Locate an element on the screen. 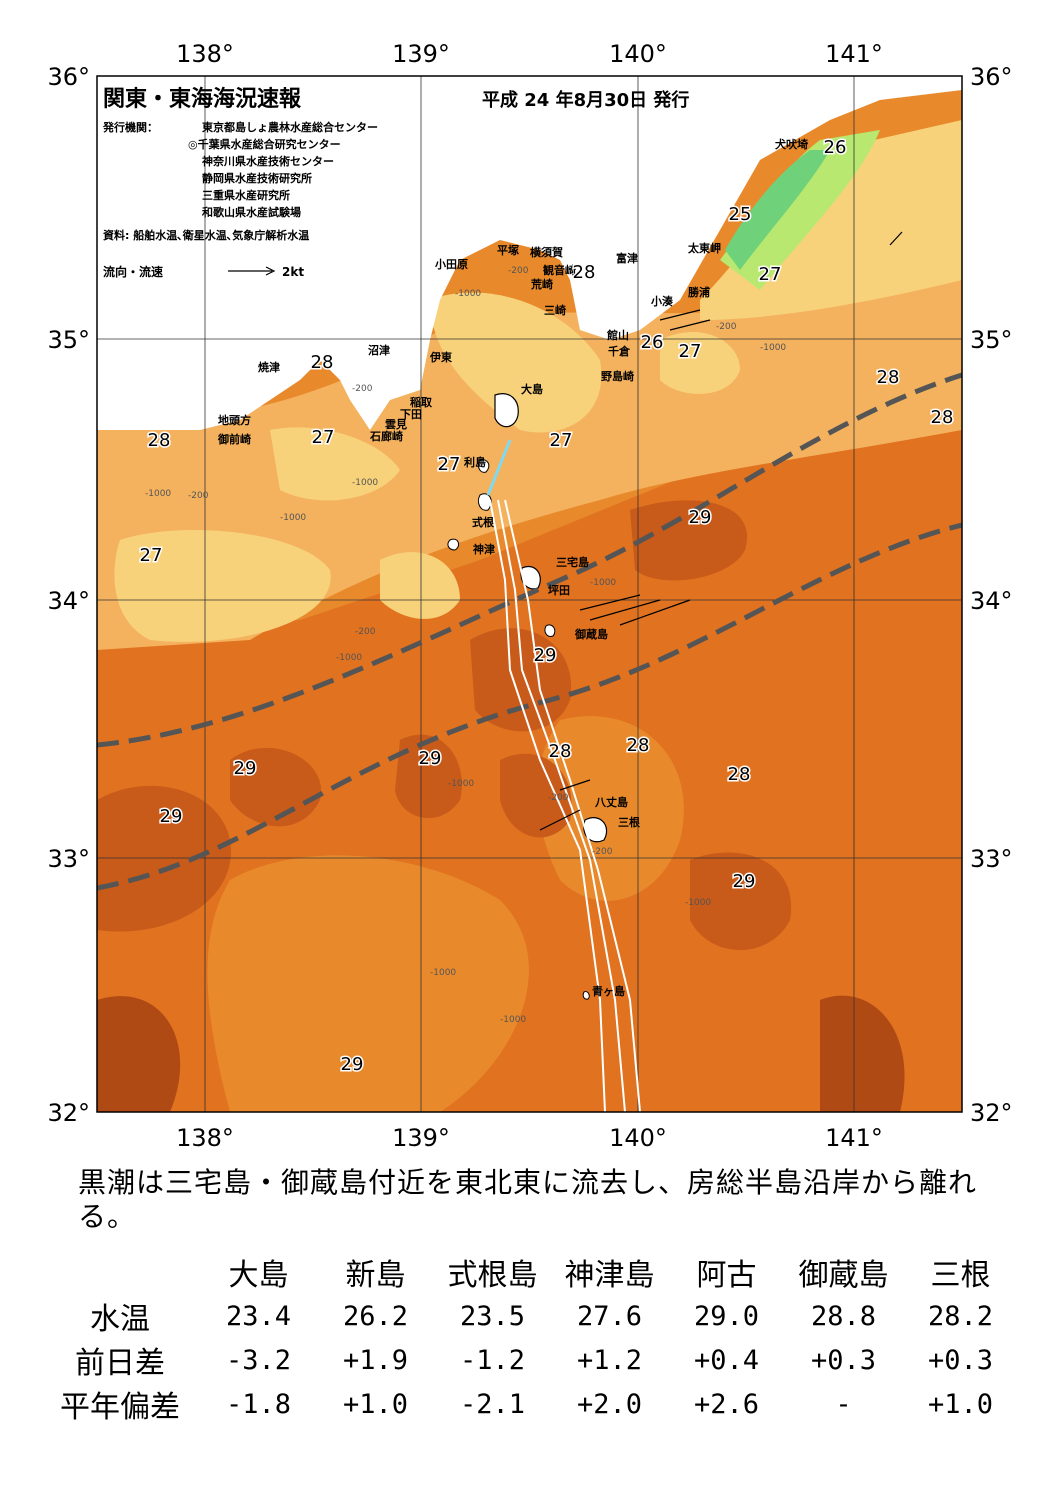 The image size is (1064, 1503). place-label: 石廊崎 is located at coordinates (386, 436).